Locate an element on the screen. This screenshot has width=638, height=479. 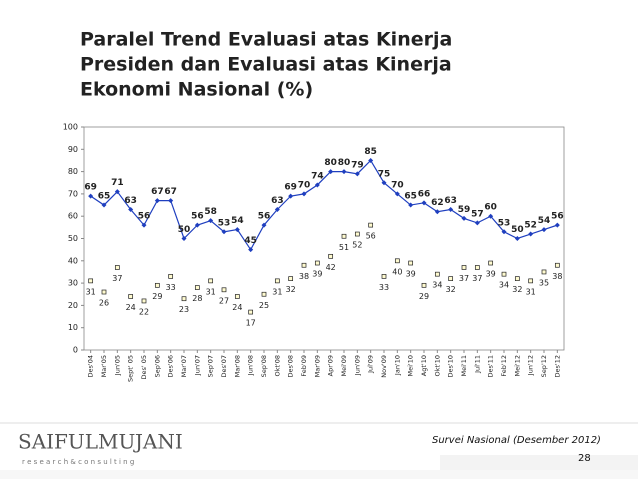
data-label: 35 is located at coordinates (544, 282).